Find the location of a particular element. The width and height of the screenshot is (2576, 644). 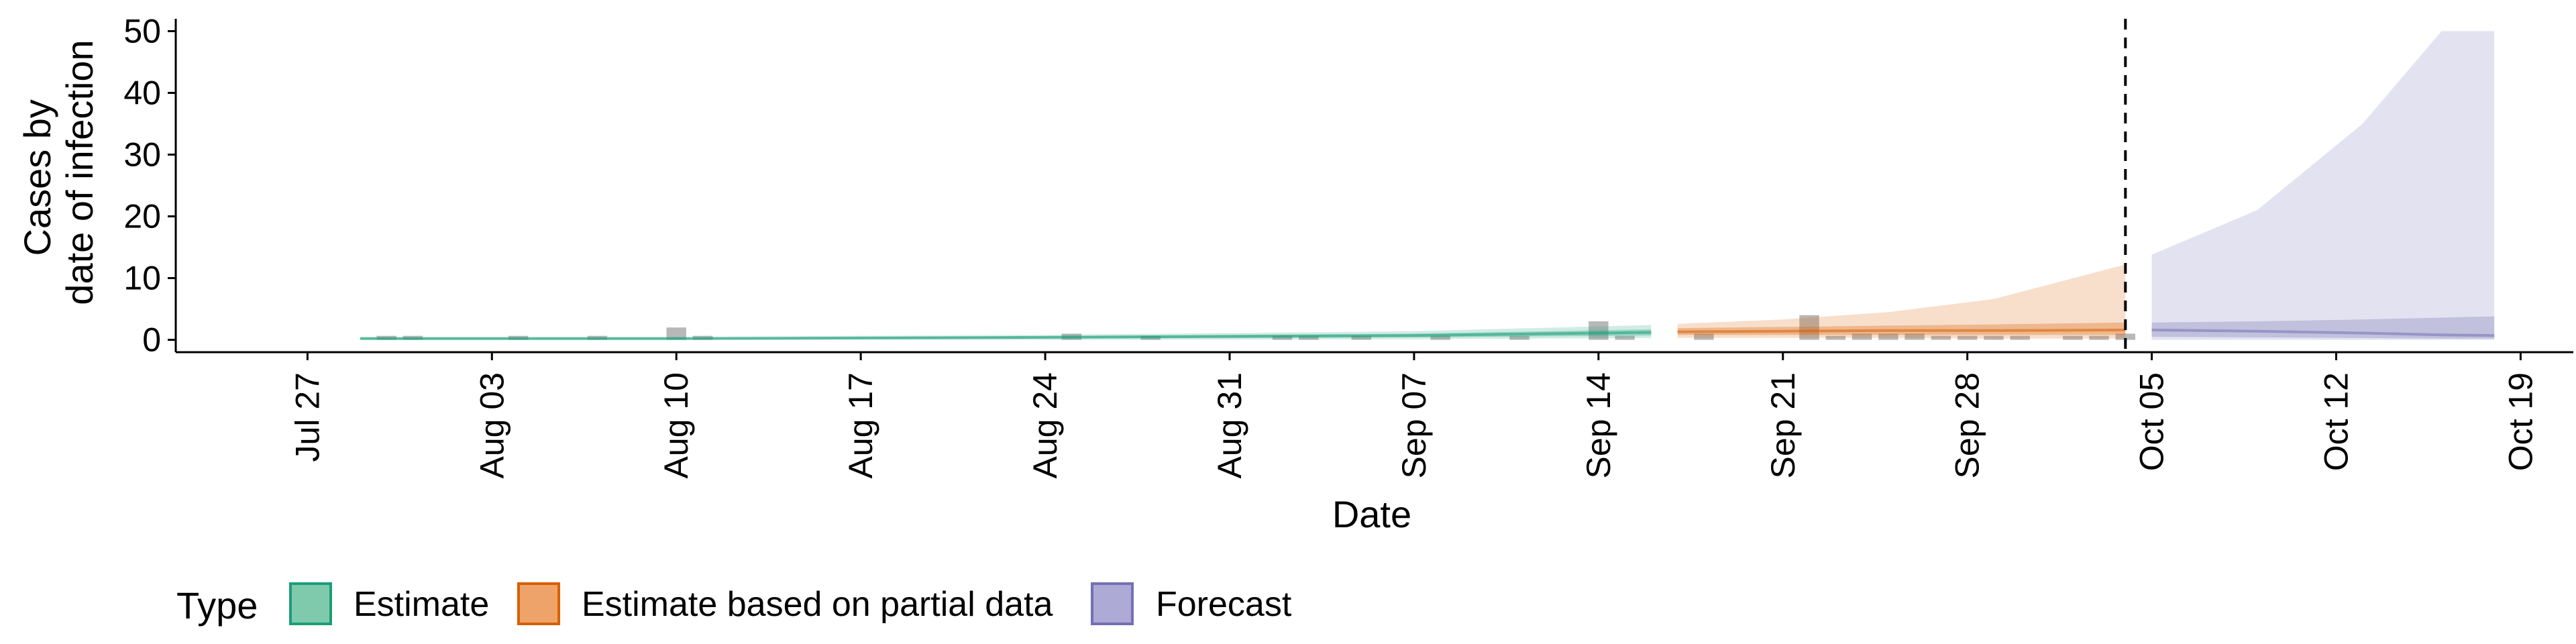

ribbon-90-estimate-based-on-partial-data is located at coordinates (1901, 301).